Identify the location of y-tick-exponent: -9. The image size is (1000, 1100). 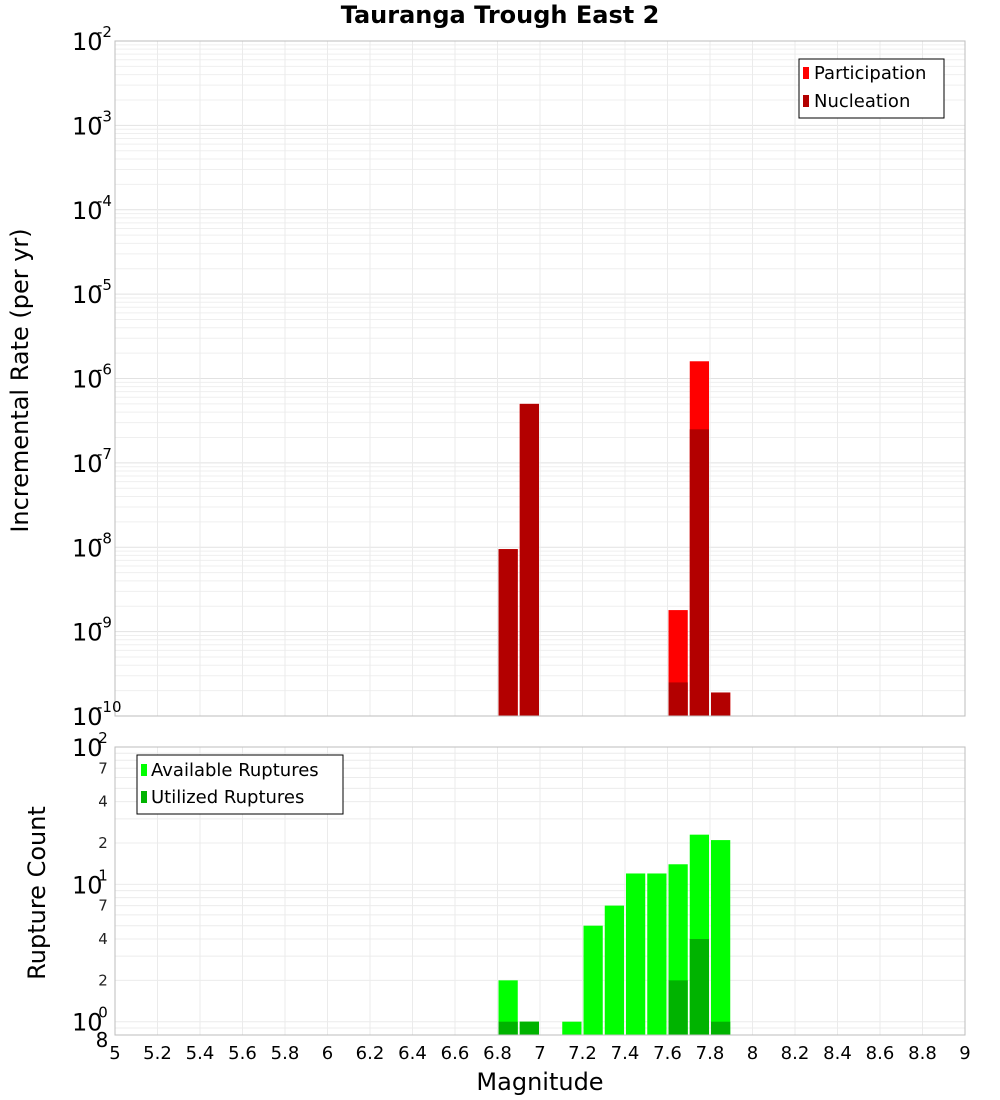
(104, 623).